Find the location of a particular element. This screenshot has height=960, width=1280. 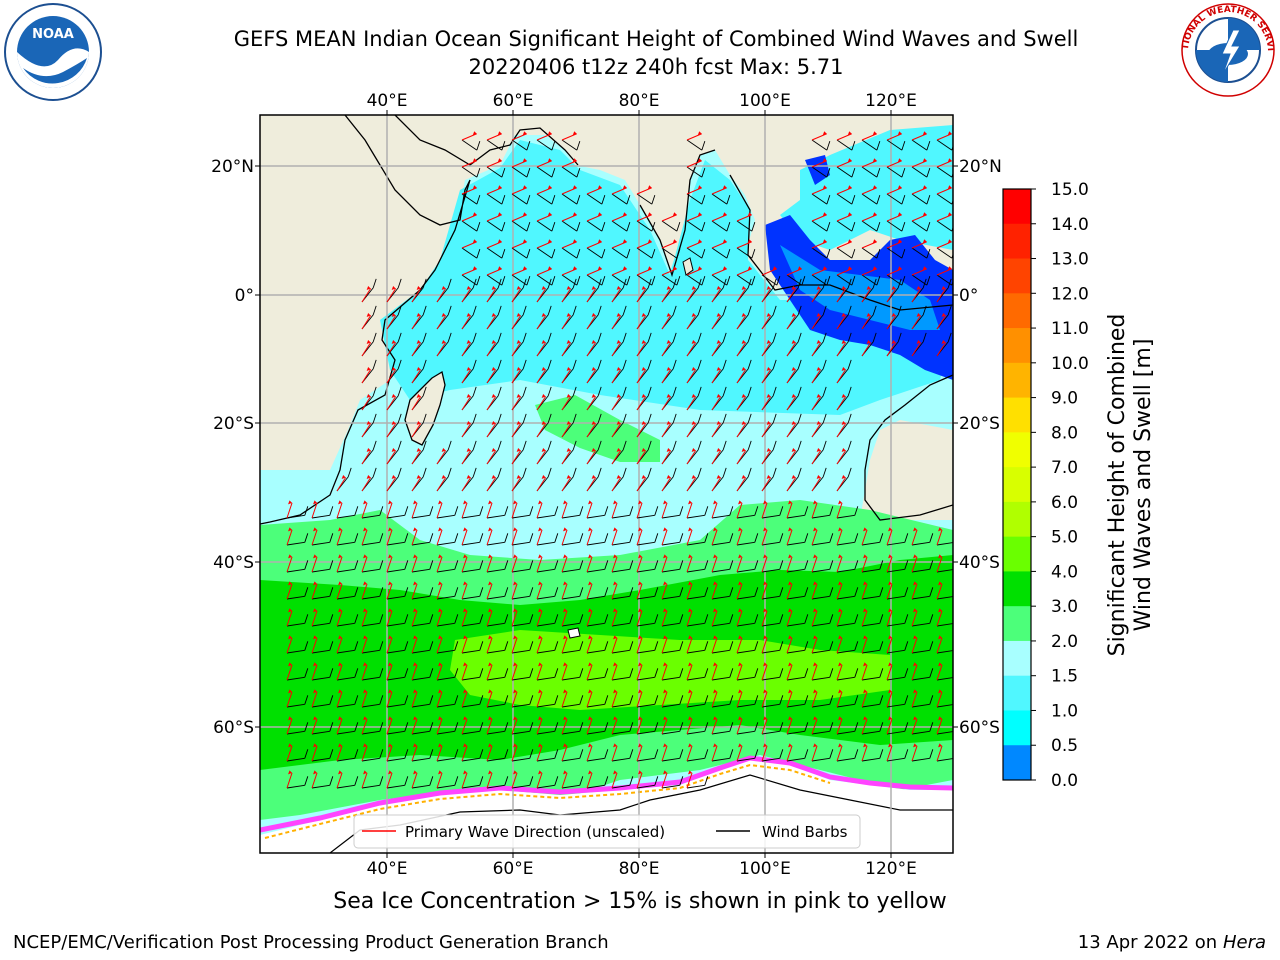

ocean-area-cyan-bay is located at coordinates (866, 187).